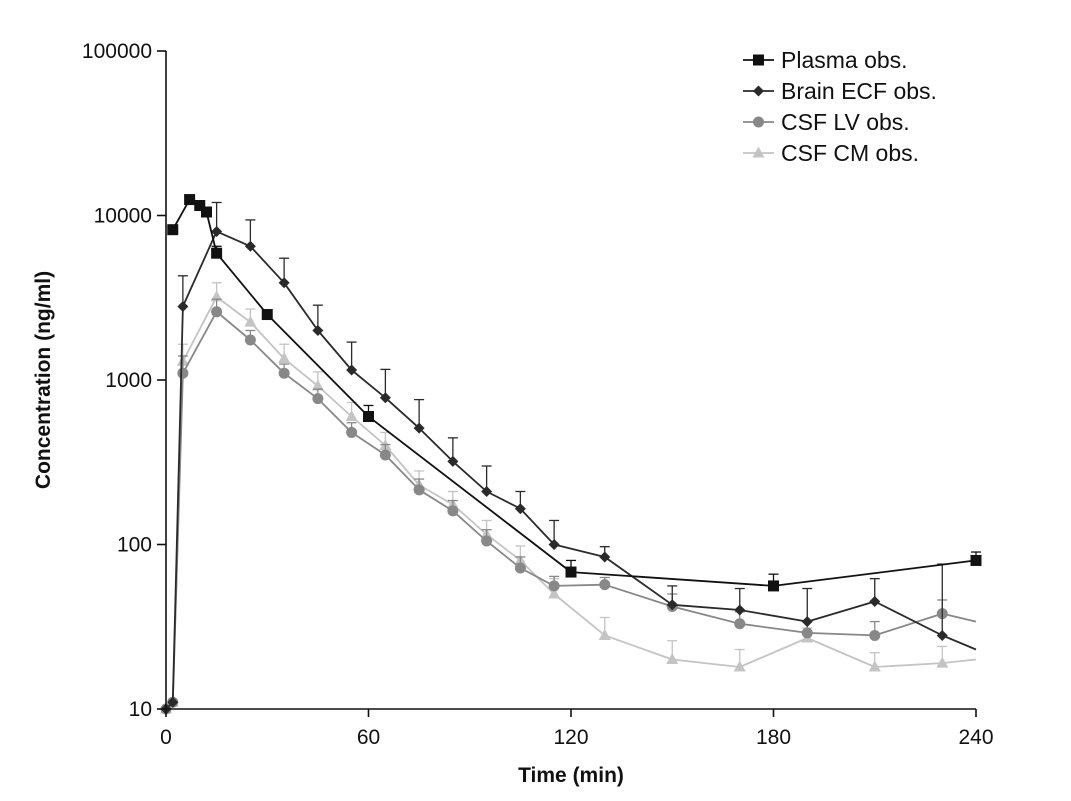  I want to click on legend-label: CSF LV obs., so click(845, 122).